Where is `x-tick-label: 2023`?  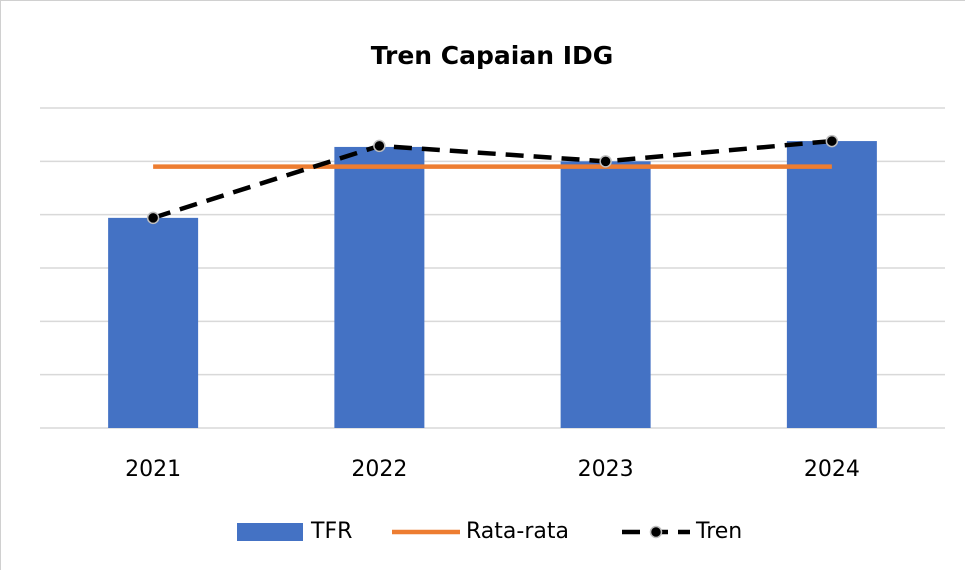
x-tick-label: 2023 is located at coordinates (606, 469).